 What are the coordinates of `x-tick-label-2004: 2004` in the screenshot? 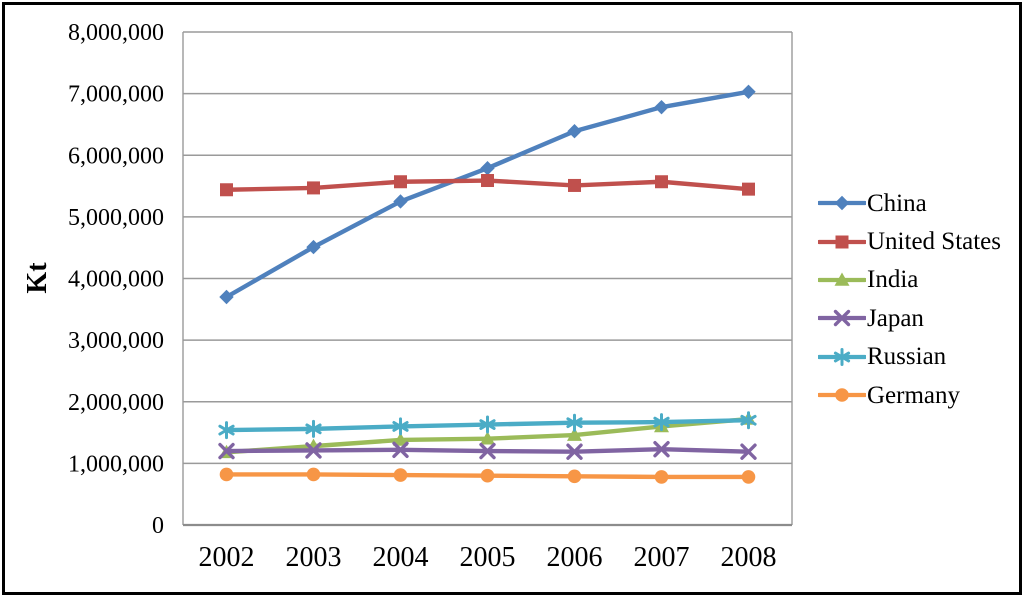 It's located at (401, 557).